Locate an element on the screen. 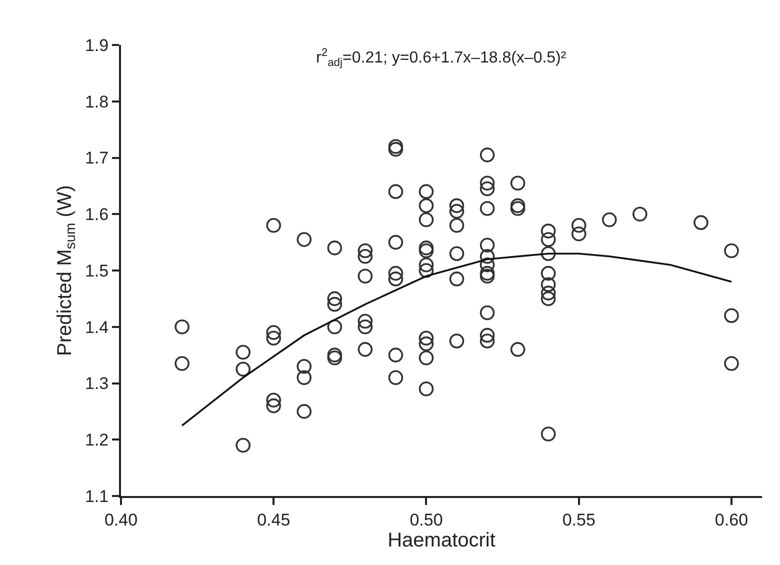  annotation: r$^{2}$$_{adj}$=0.21; y=0.6+1.7x–18.8(x–0.5)² is located at coordinates (441, 58).